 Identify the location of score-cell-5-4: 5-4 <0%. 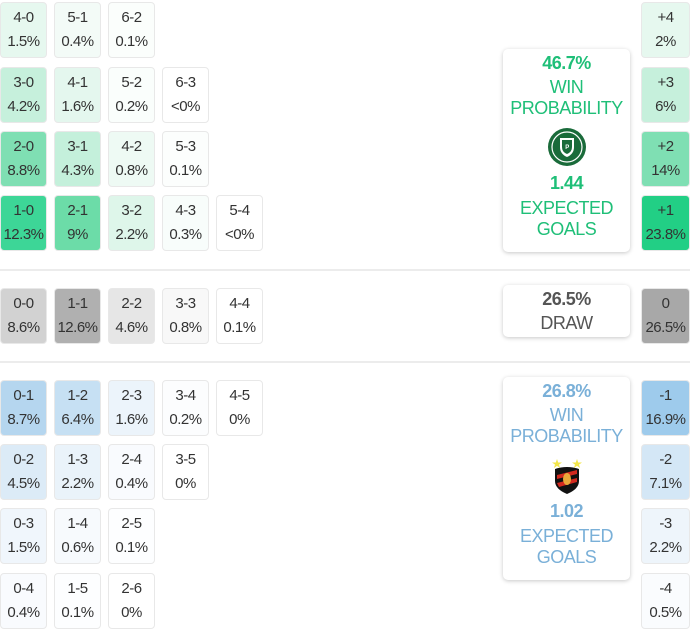
(239, 223).